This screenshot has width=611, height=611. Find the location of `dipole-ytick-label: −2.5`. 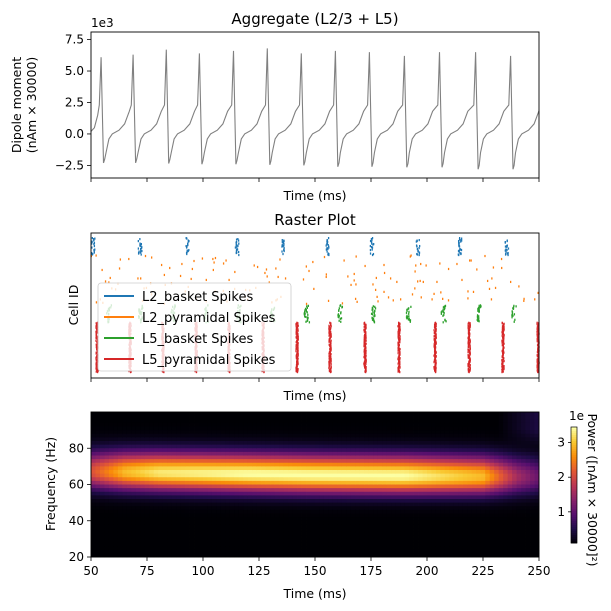

dipole-ytick-label: −2.5 is located at coordinates (69, 165).